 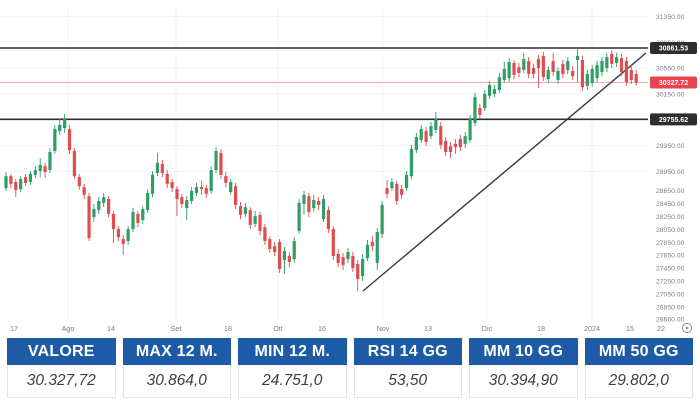 I want to click on x-axis-label: 14, so click(x=111, y=328).